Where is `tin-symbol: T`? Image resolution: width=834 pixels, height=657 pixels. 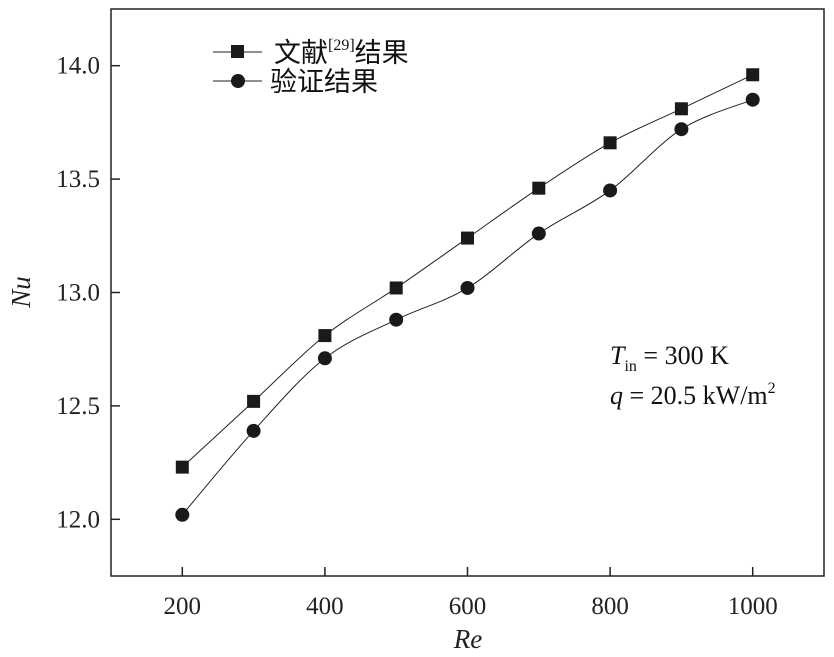 tin-symbol: T is located at coordinates (618, 355).